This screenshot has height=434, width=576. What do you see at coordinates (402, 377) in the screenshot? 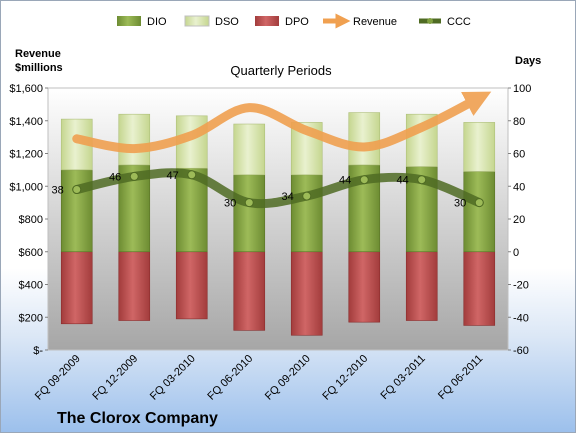
I see `category-label: FQ 03-2011` at bounding box center [402, 377].